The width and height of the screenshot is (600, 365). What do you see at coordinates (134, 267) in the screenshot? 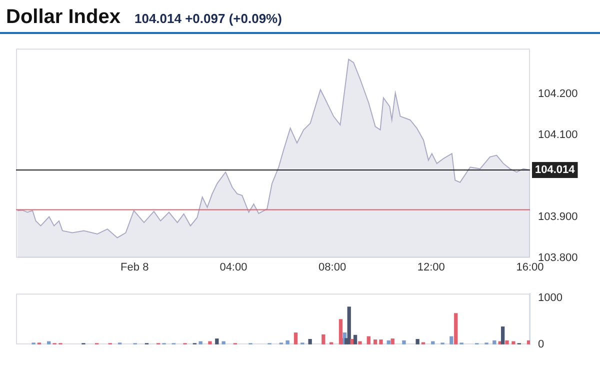
I see `x-tick-label: Feb 8` at bounding box center [134, 267].